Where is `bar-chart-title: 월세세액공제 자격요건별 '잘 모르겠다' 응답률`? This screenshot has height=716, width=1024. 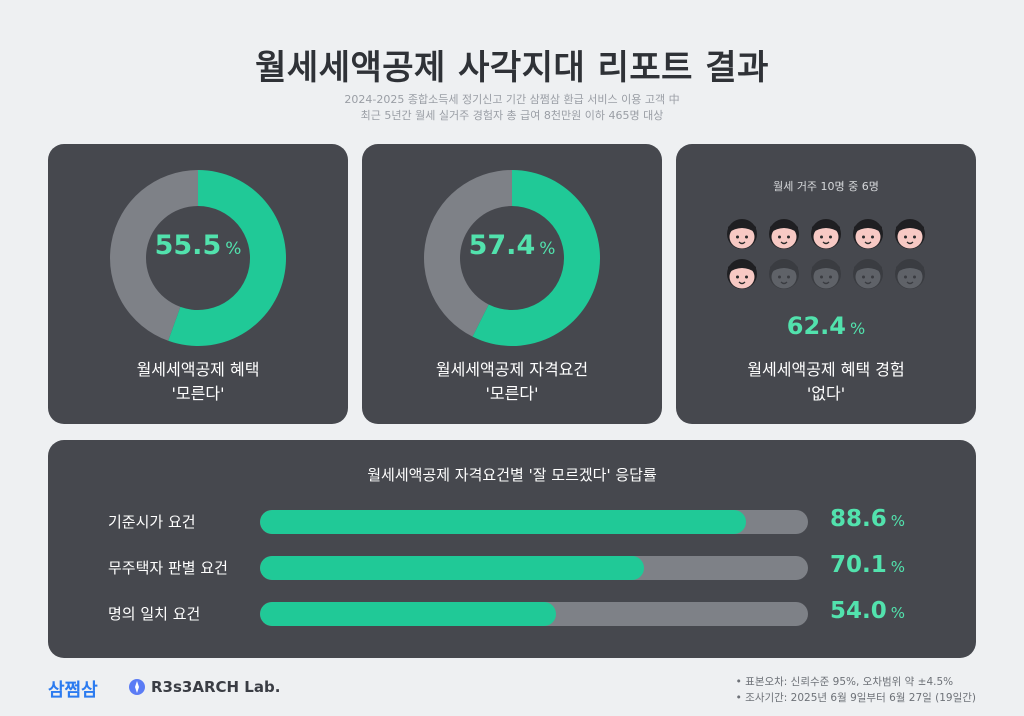
bar-chart-title: 월세세액공제 자격요건별 '잘 모르겠다' 응답률 is located at coordinates (512, 475).